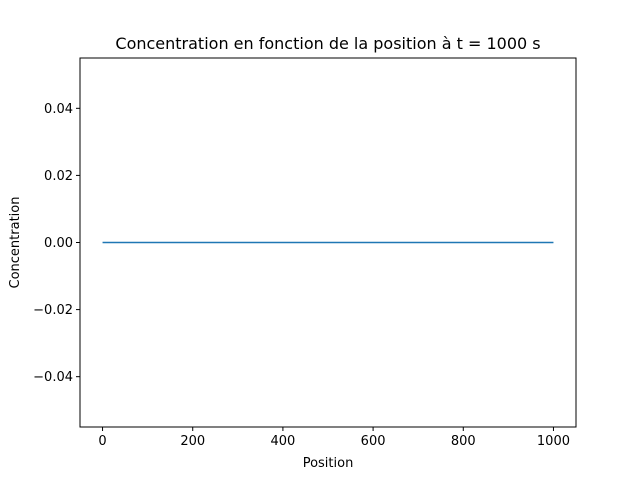 The width and height of the screenshot is (640, 480). I want to click on y-axis-label: Concentration, so click(15, 243).